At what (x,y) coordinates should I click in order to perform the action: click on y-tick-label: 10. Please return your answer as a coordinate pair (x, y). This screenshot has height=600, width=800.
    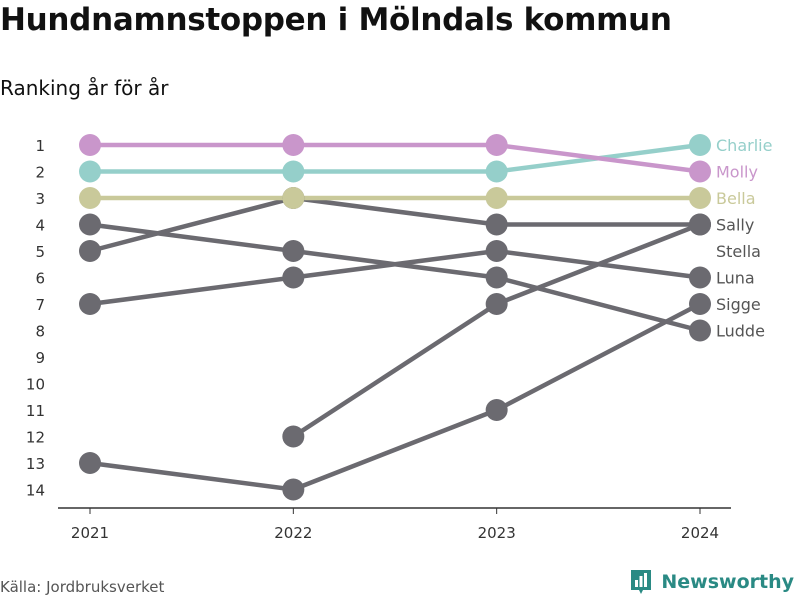
    Looking at the image, I should click on (35, 385).